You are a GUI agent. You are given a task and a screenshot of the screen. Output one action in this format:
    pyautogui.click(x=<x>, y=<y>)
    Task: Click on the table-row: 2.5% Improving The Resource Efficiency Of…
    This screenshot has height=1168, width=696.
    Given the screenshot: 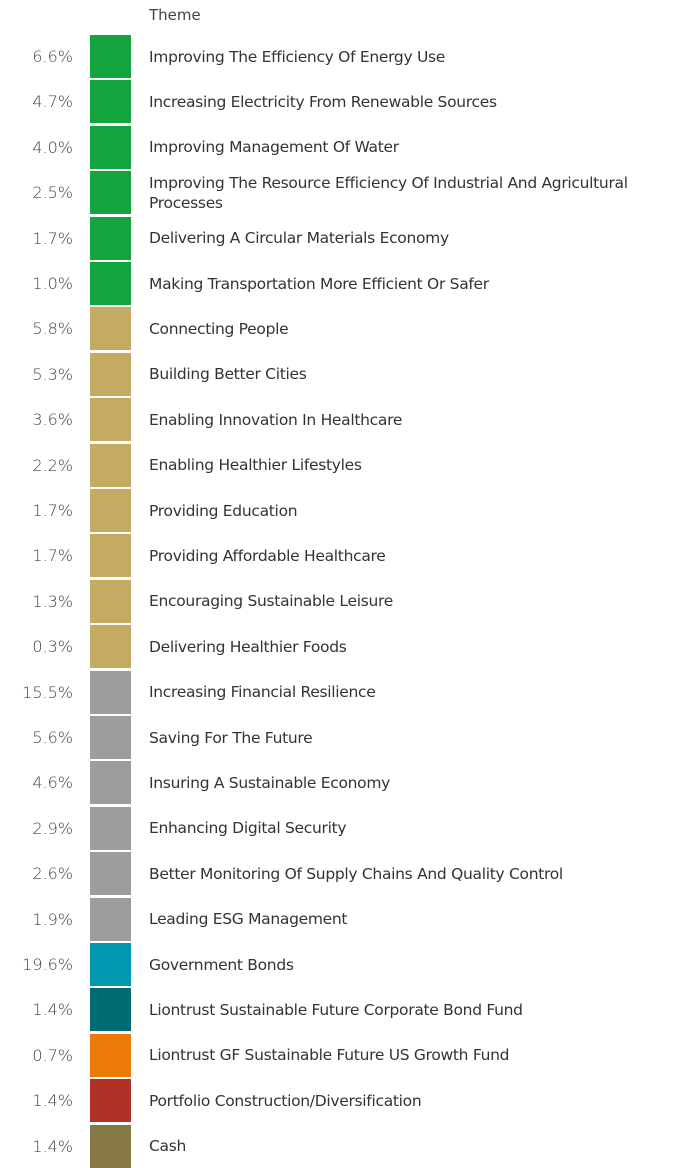 What is the action you would take?
    pyautogui.click(x=348, y=193)
    